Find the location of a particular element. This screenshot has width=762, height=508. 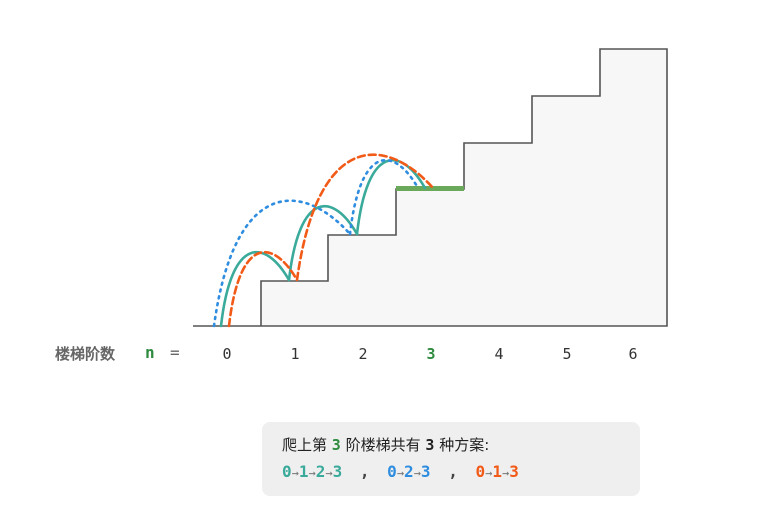

solution-3-step: 1 is located at coordinates (497, 471).